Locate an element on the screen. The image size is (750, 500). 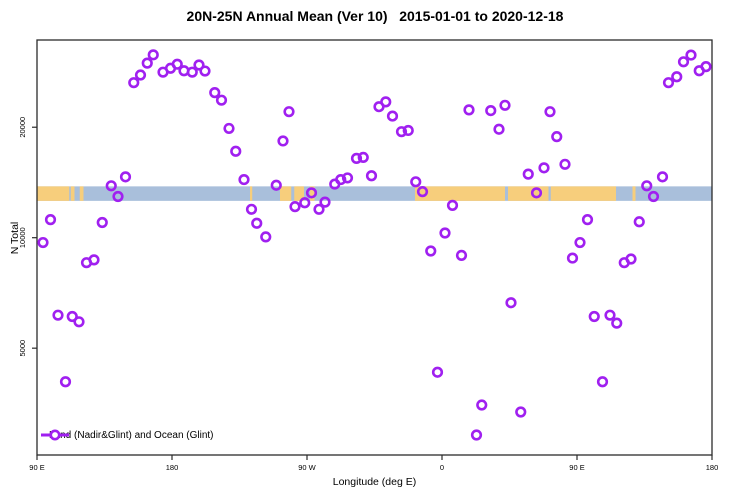
x-tick-label: 180 is located at coordinates (712, 467).